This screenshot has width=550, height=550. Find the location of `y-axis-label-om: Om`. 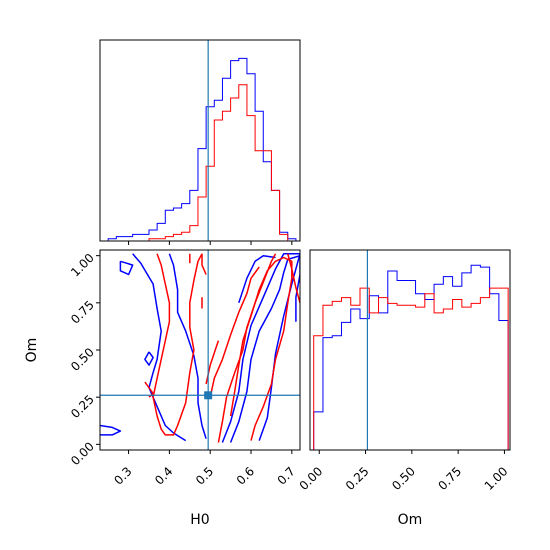

y-axis-label-om: Om is located at coordinates (32, 350).